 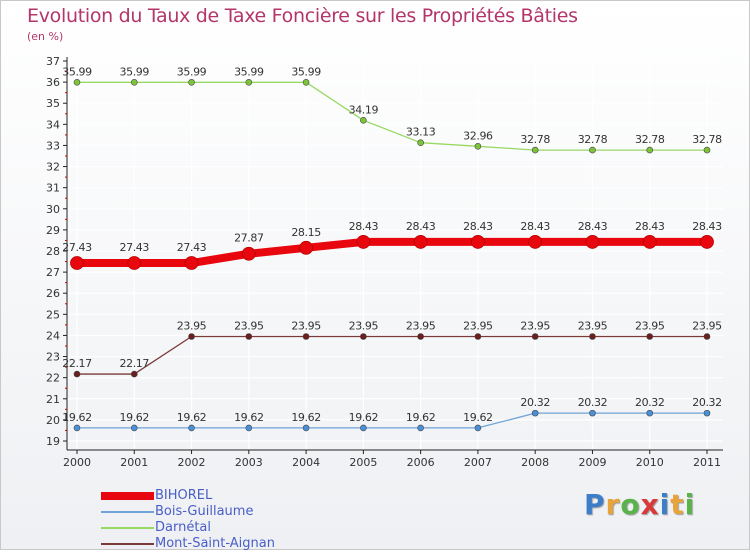 I want to click on y-tick-label: 29, so click(x=53, y=230).